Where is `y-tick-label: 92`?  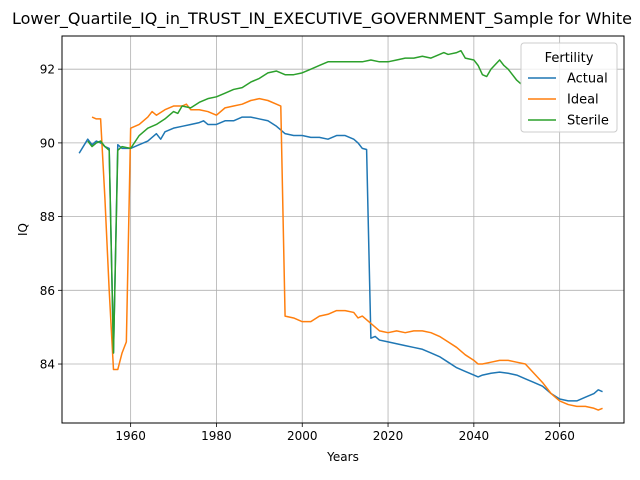 y-tick-label: 92 is located at coordinates (47, 70).